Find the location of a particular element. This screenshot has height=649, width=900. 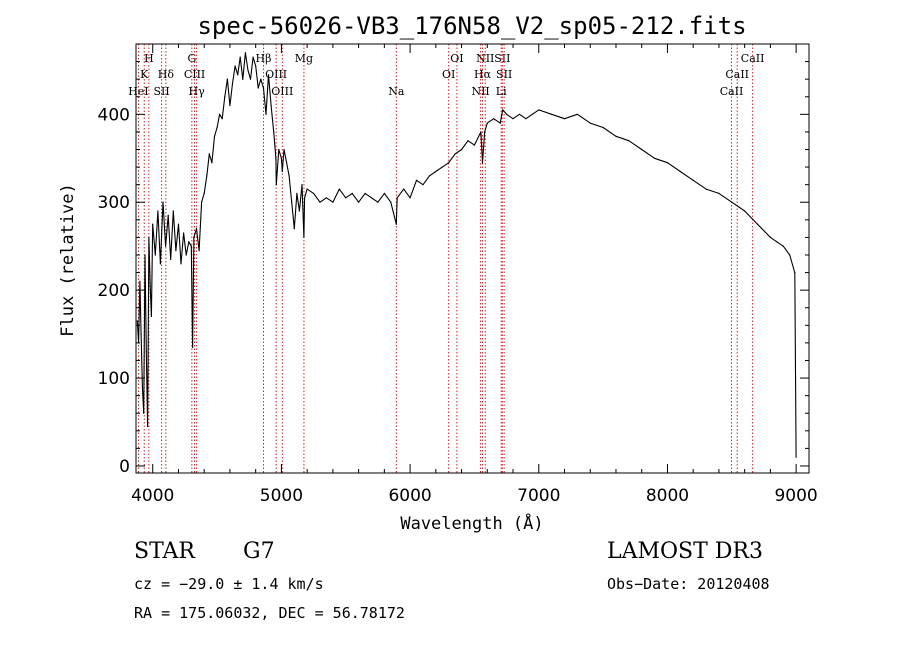

x-tick-label: 7000 is located at coordinates (538, 496).